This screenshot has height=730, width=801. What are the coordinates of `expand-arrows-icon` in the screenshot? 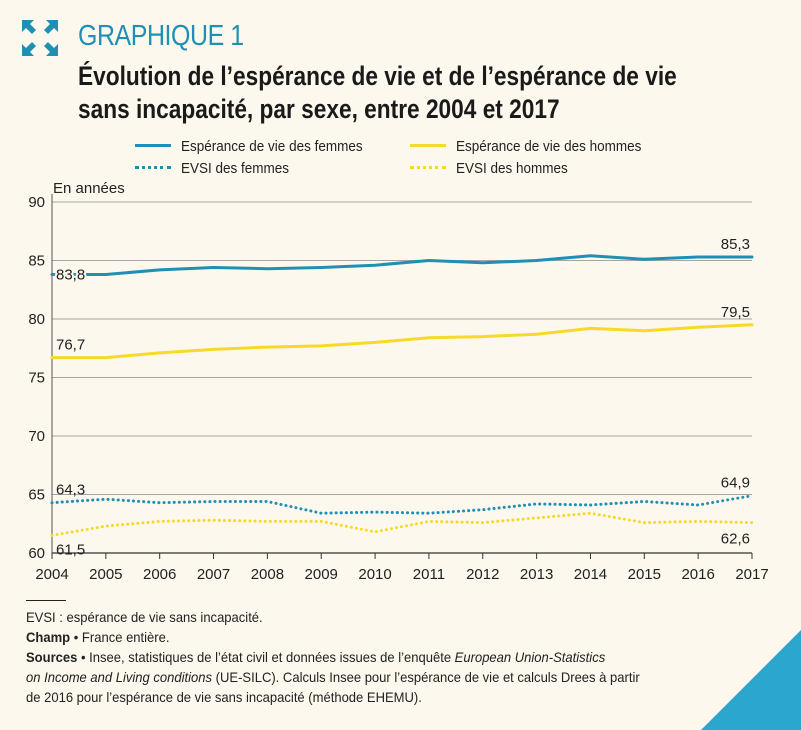 It's located at (40, 38).